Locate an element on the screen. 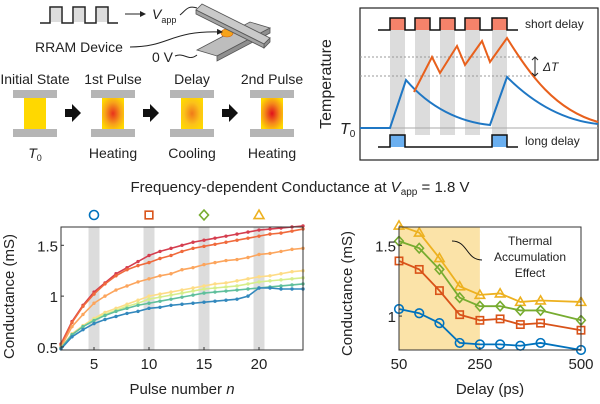 This screenshot has width=600, height=404. rram-device-label: RRAM Device is located at coordinates (79, 47).